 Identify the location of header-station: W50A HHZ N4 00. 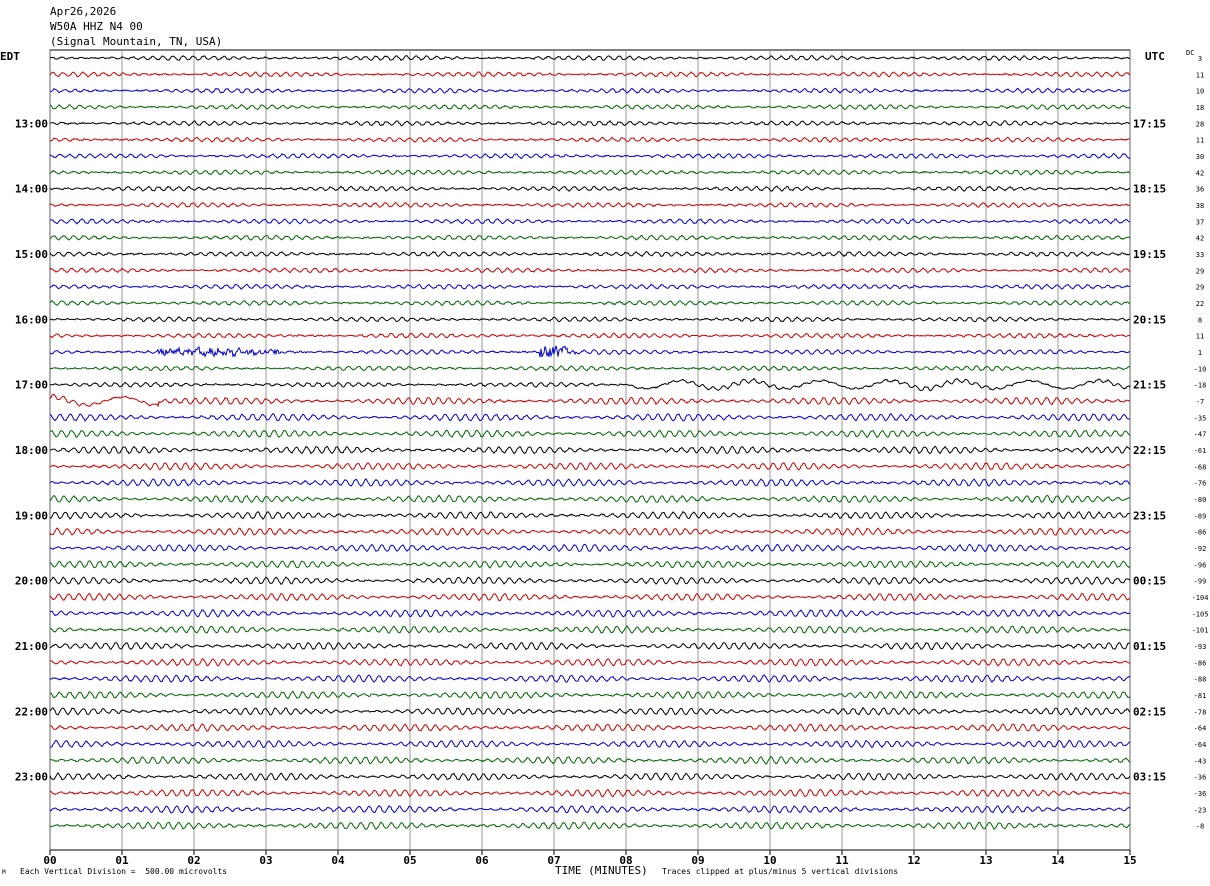
(96, 26).